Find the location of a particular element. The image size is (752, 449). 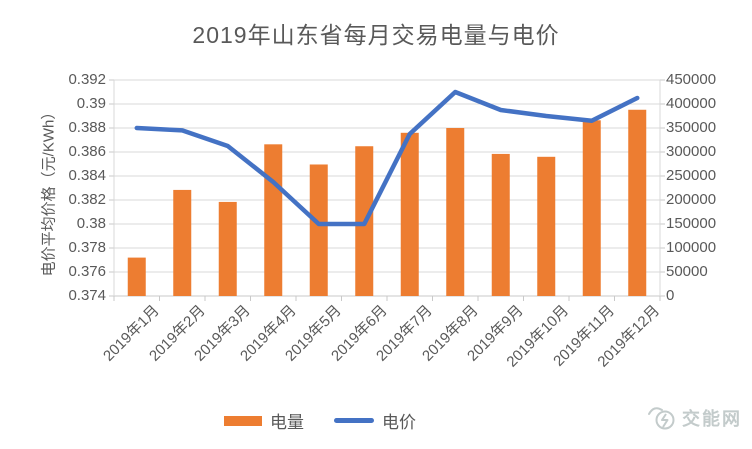

right-axis-tick-label: 0 is located at coordinates (670, 295).